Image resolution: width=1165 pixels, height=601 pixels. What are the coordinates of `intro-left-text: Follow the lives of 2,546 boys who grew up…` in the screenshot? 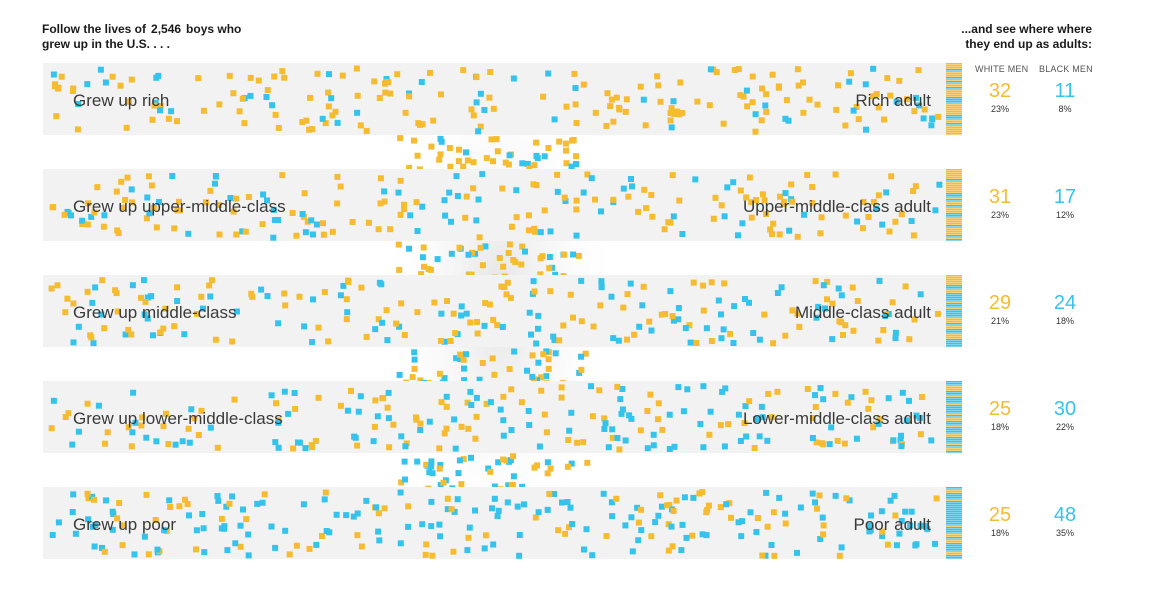 It's located at (157, 37).